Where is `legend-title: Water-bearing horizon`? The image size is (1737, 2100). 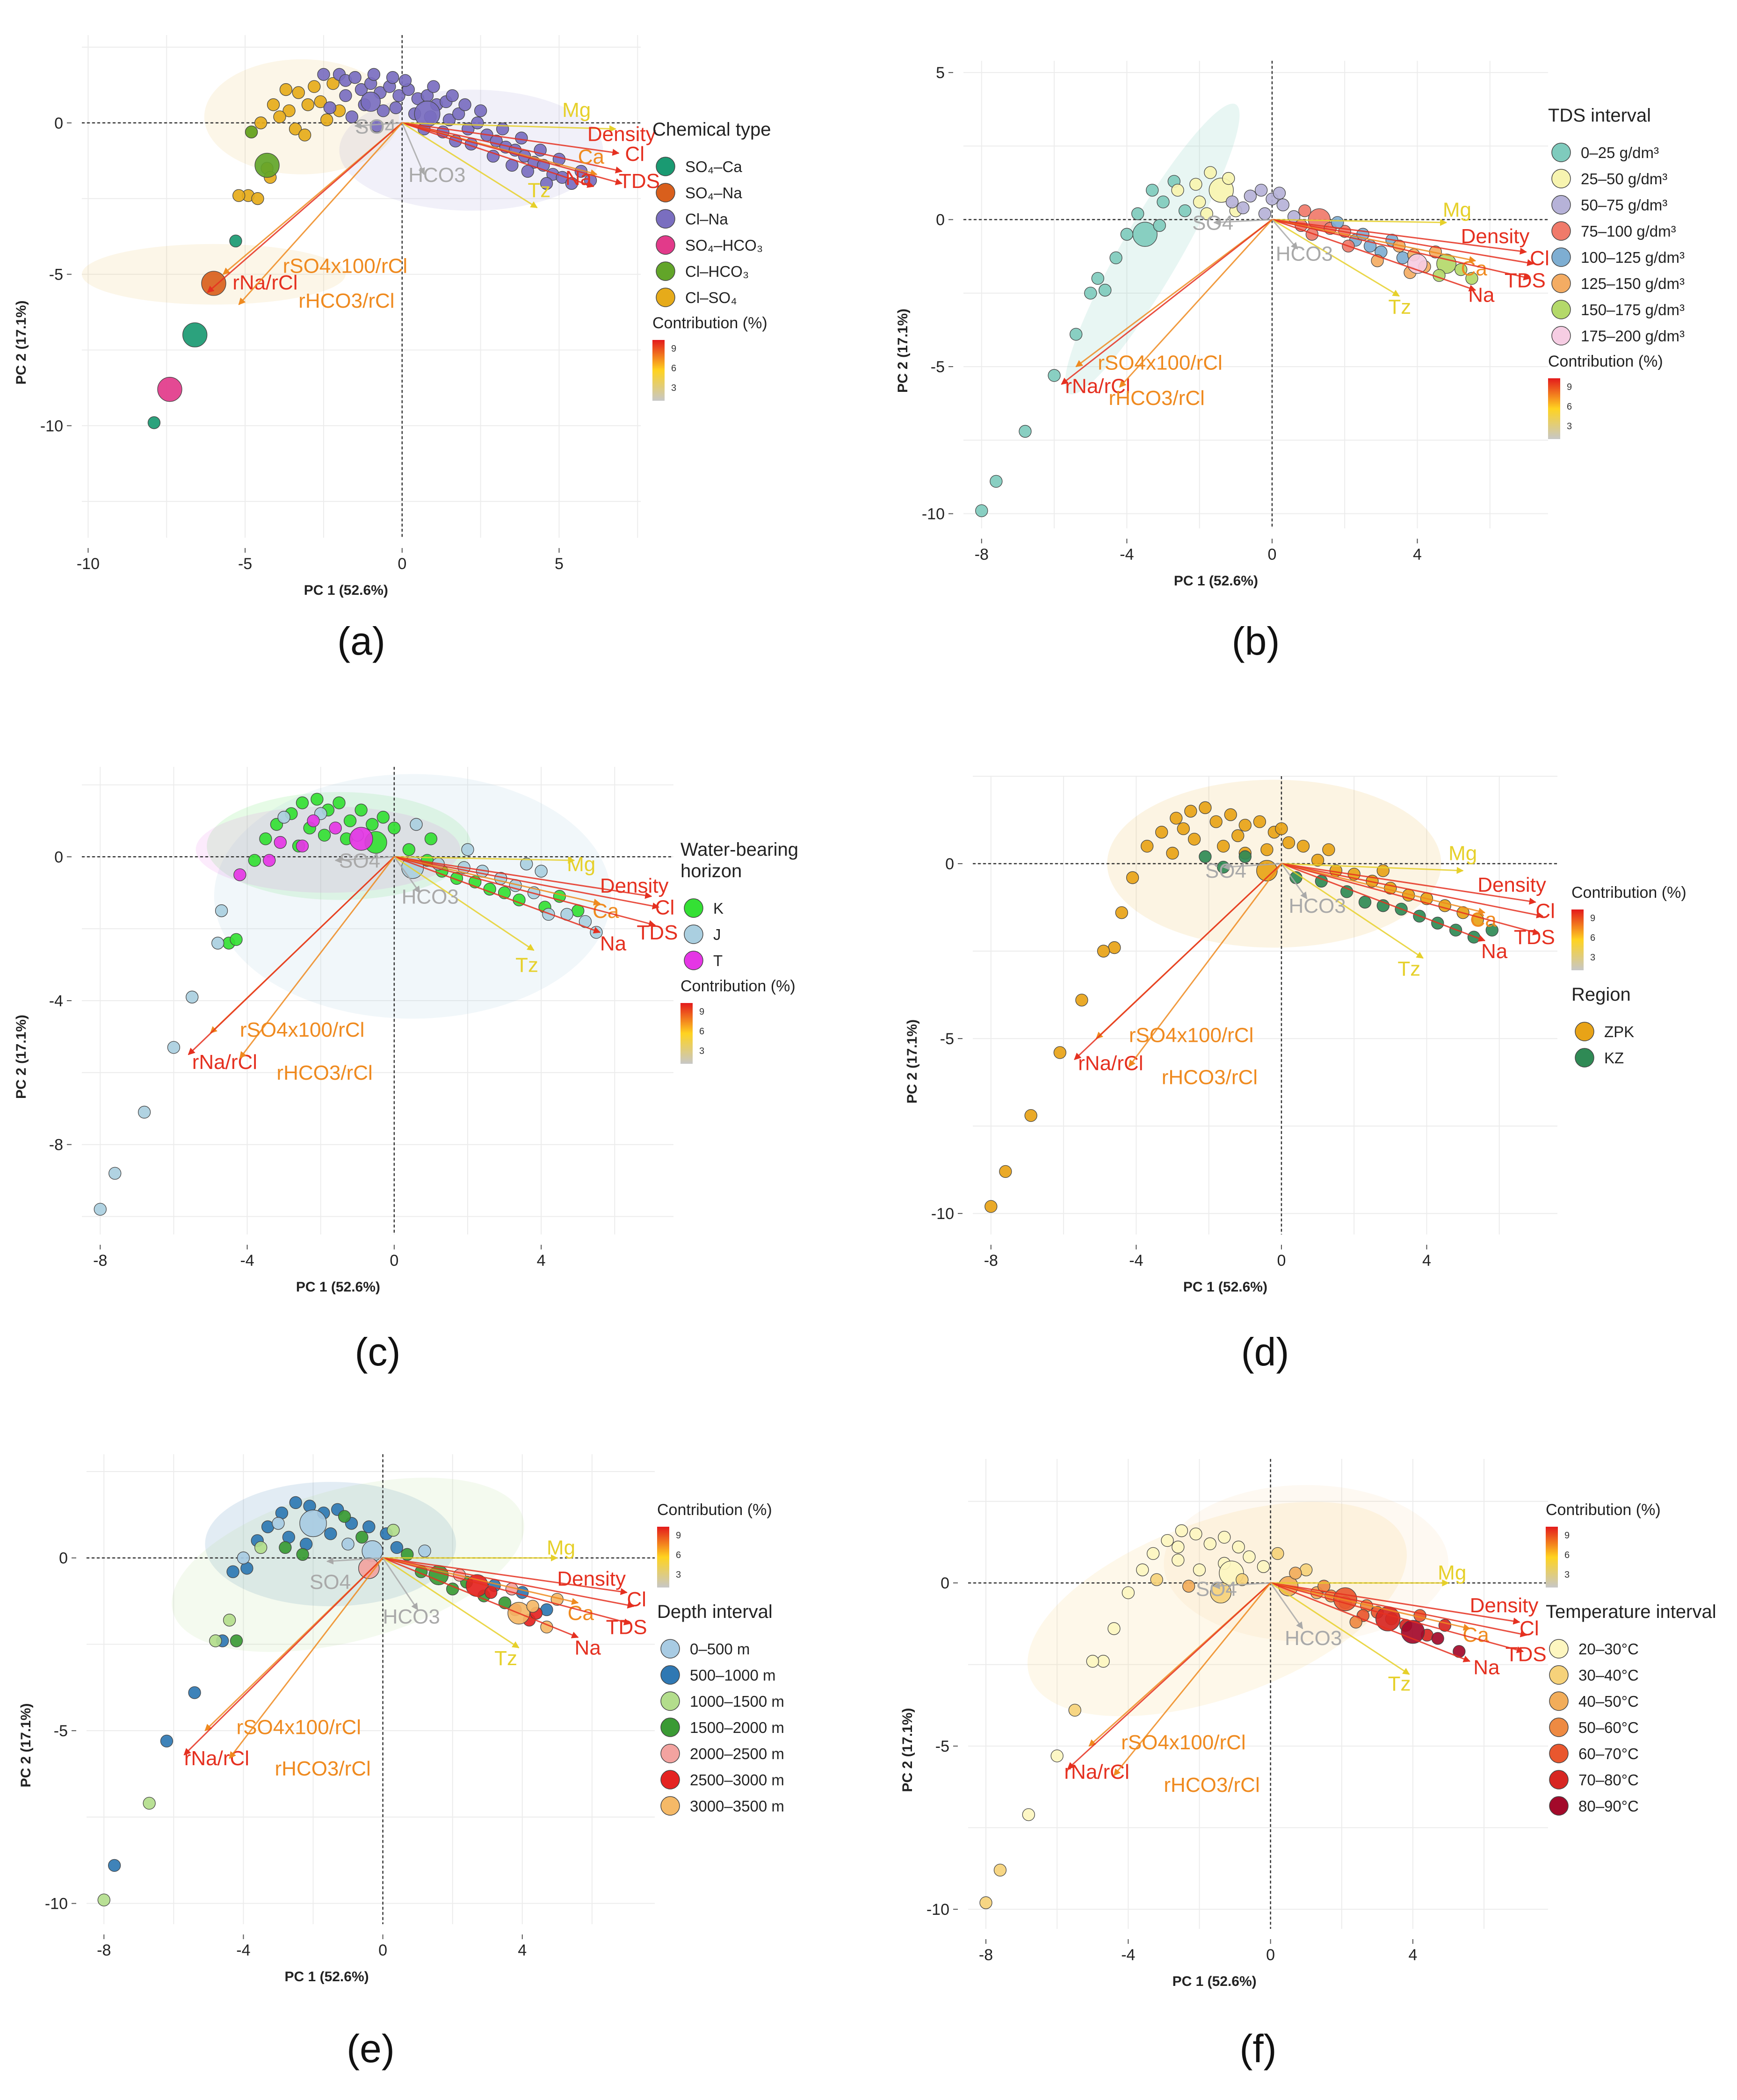
legend-title: Water-bearing horizon is located at coordinates (739, 860).